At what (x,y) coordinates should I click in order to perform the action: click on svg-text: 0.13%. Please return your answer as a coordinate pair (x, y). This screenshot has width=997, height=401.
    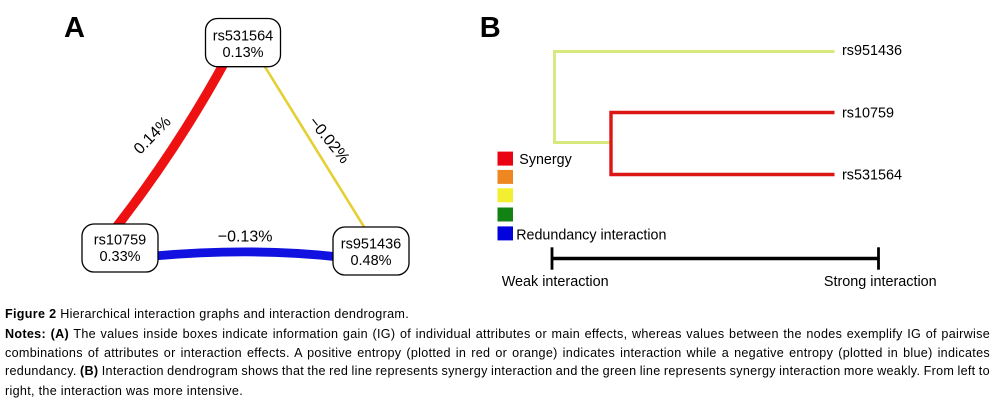
    Looking at the image, I should click on (242, 53).